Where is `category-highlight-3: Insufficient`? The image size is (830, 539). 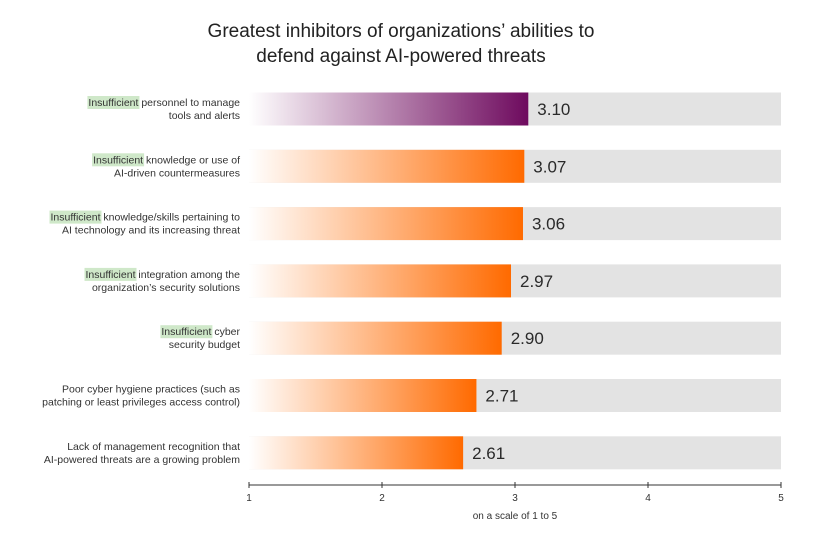
category-highlight-3: Insufficient is located at coordinates (75, 218).